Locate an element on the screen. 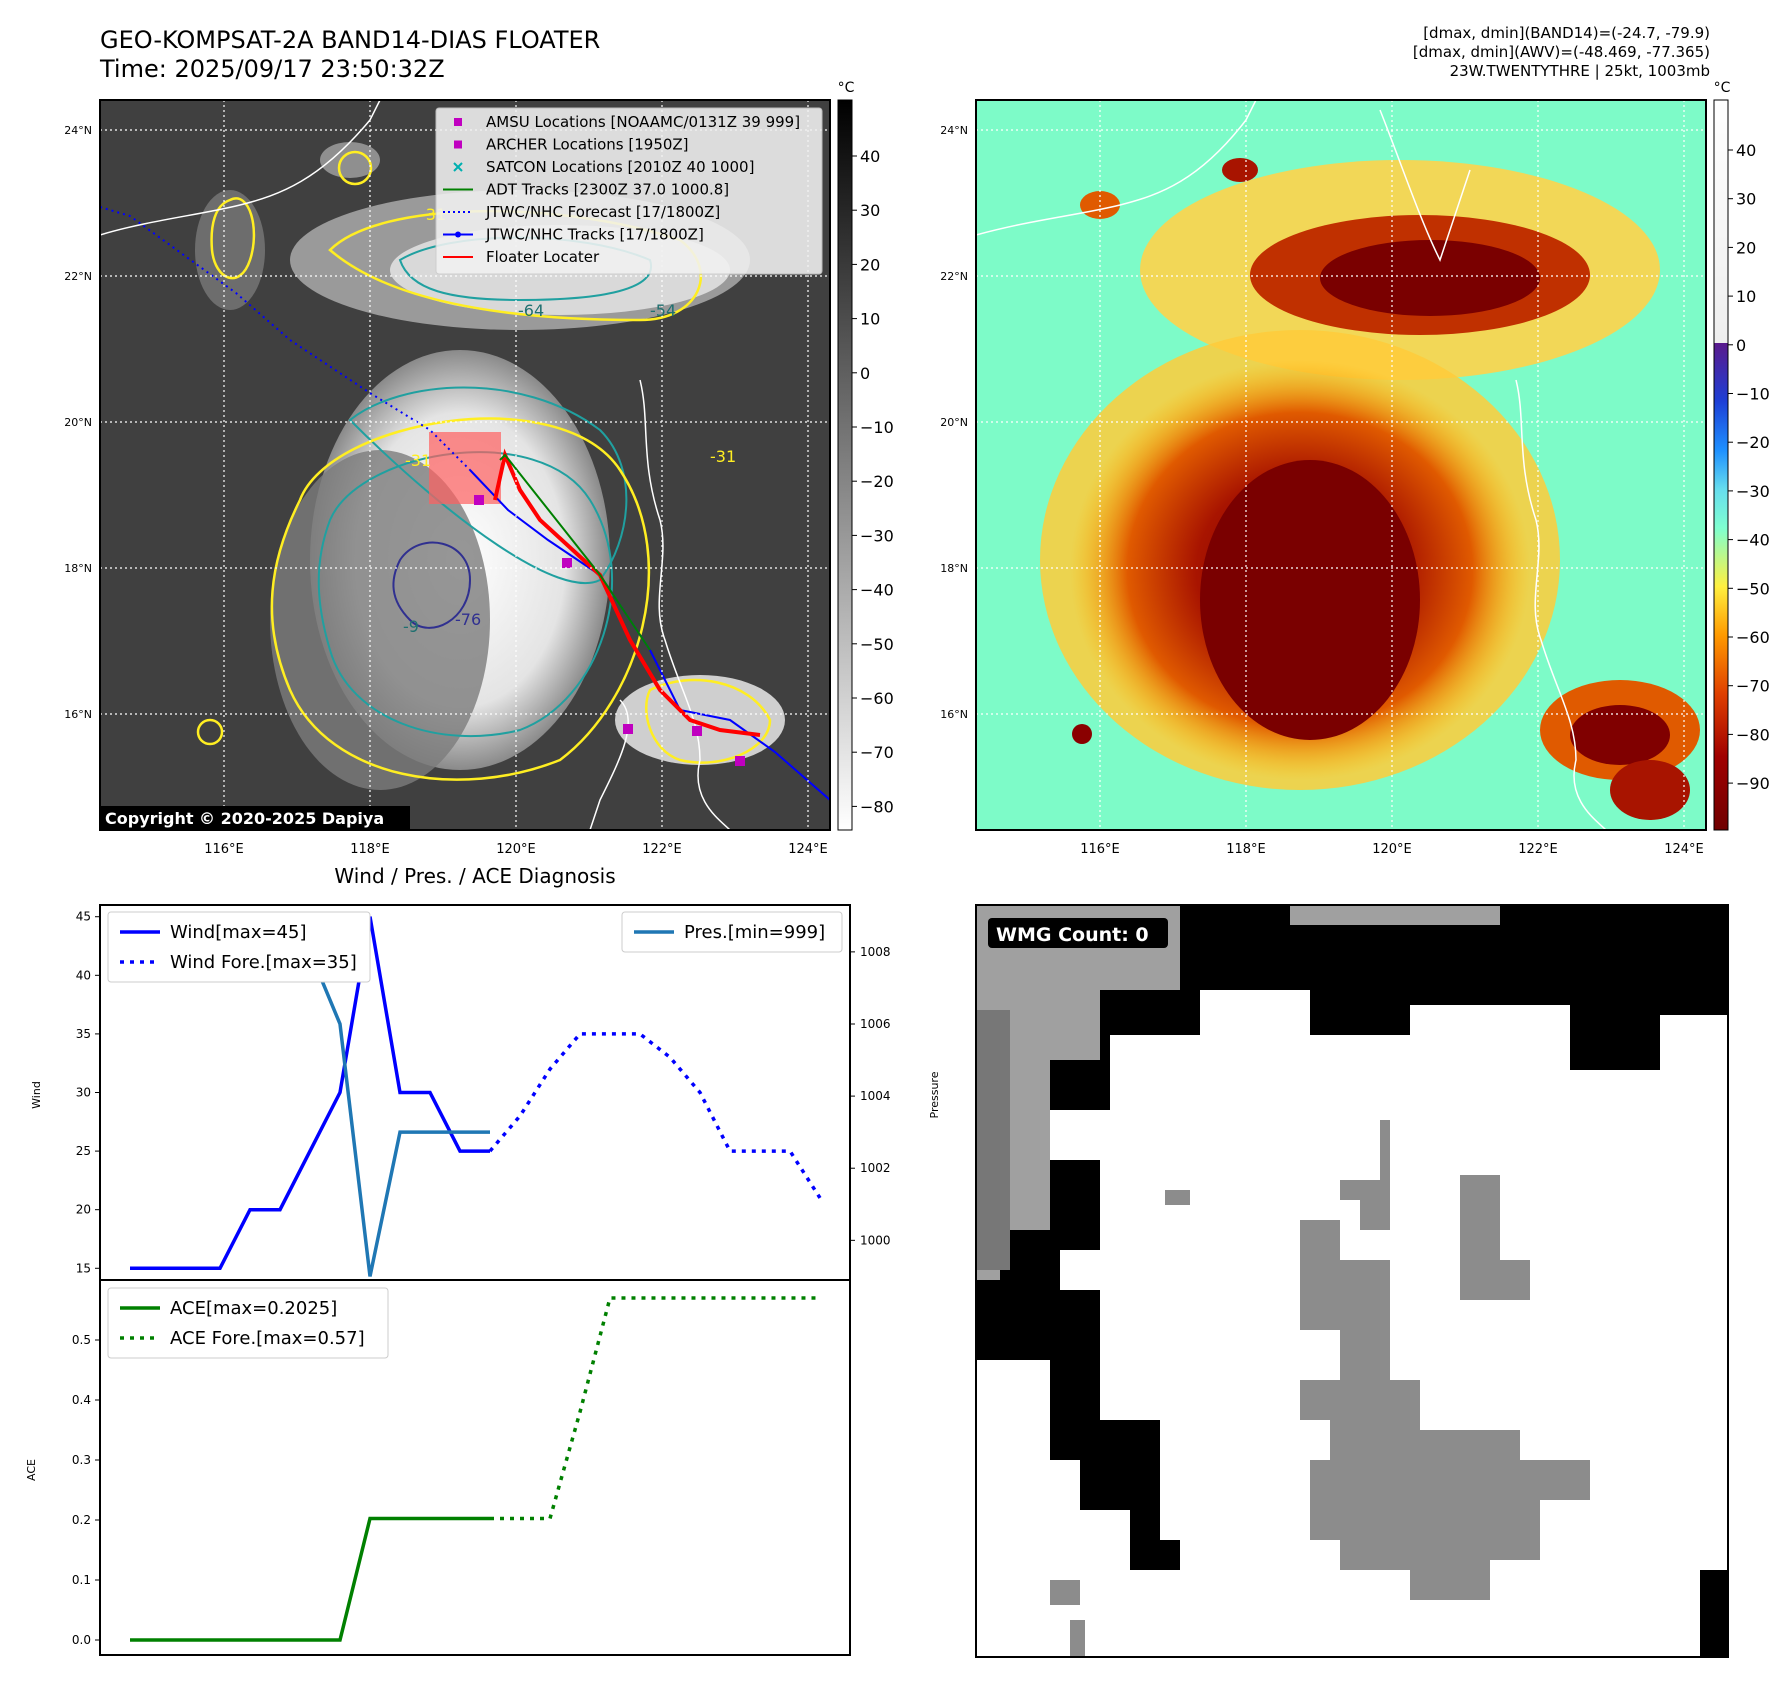  legend-label: JTWC/NHC Tracks [17/1800Z] is located at coordinates (594, 235).